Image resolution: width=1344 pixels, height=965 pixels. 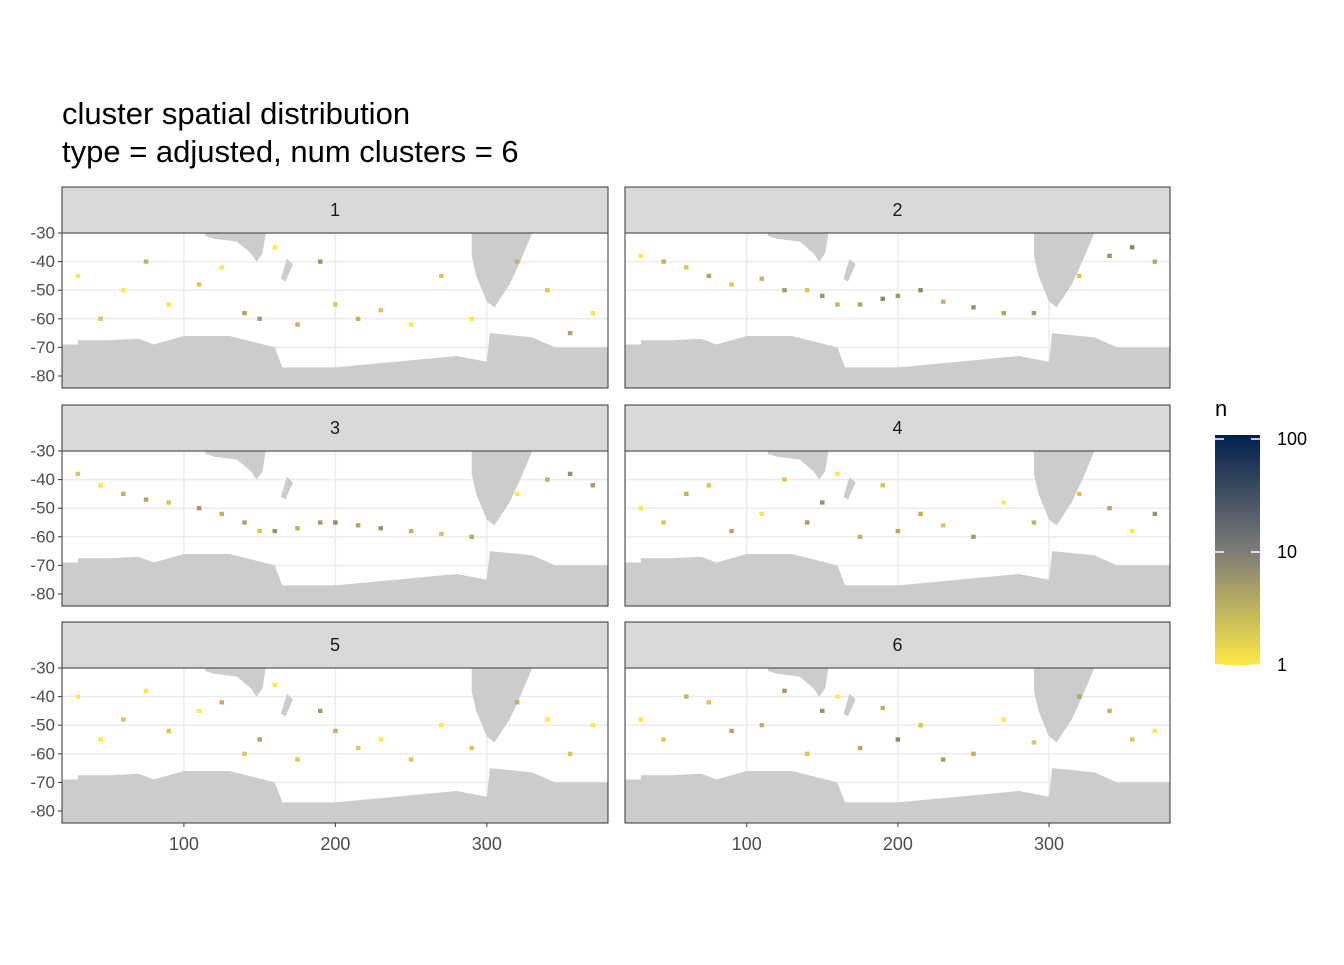 I want to click on strip-label: 4, so click(x=897, y=428).